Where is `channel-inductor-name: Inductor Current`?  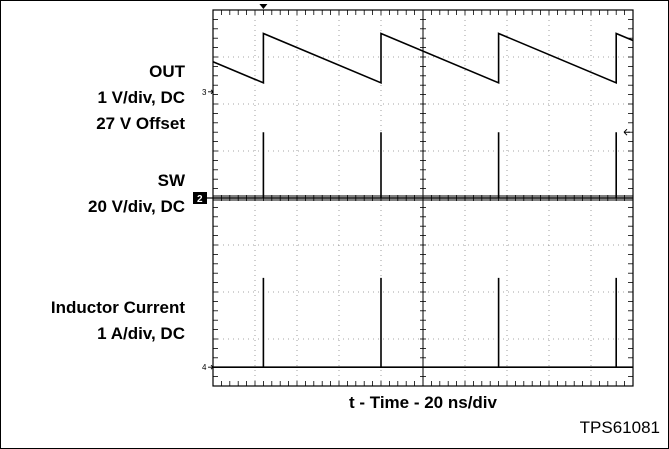
channel-inductor-name: Inductor Current is located at coordinates (117, 307).